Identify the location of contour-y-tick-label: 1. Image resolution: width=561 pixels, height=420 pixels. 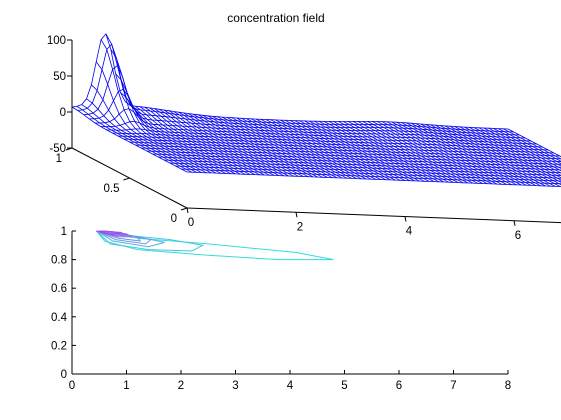
(64, 232).